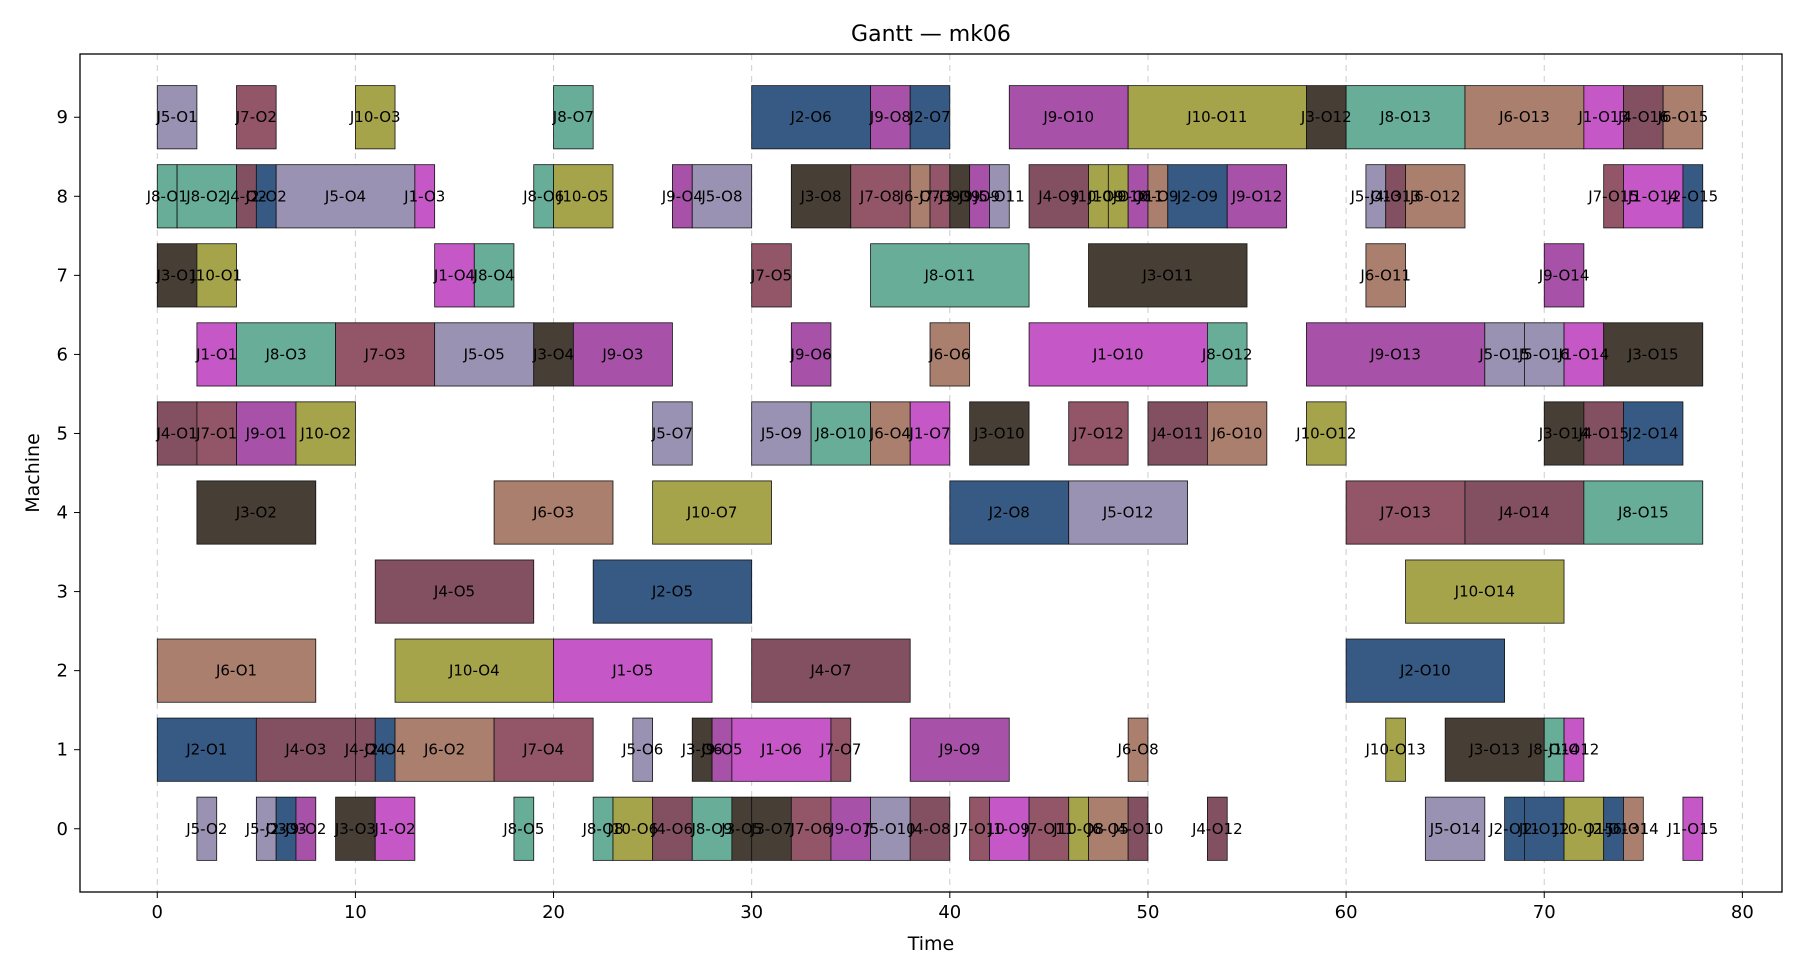  I want to click on task-label-j1-o7: J1-O7, so click(929, 433).